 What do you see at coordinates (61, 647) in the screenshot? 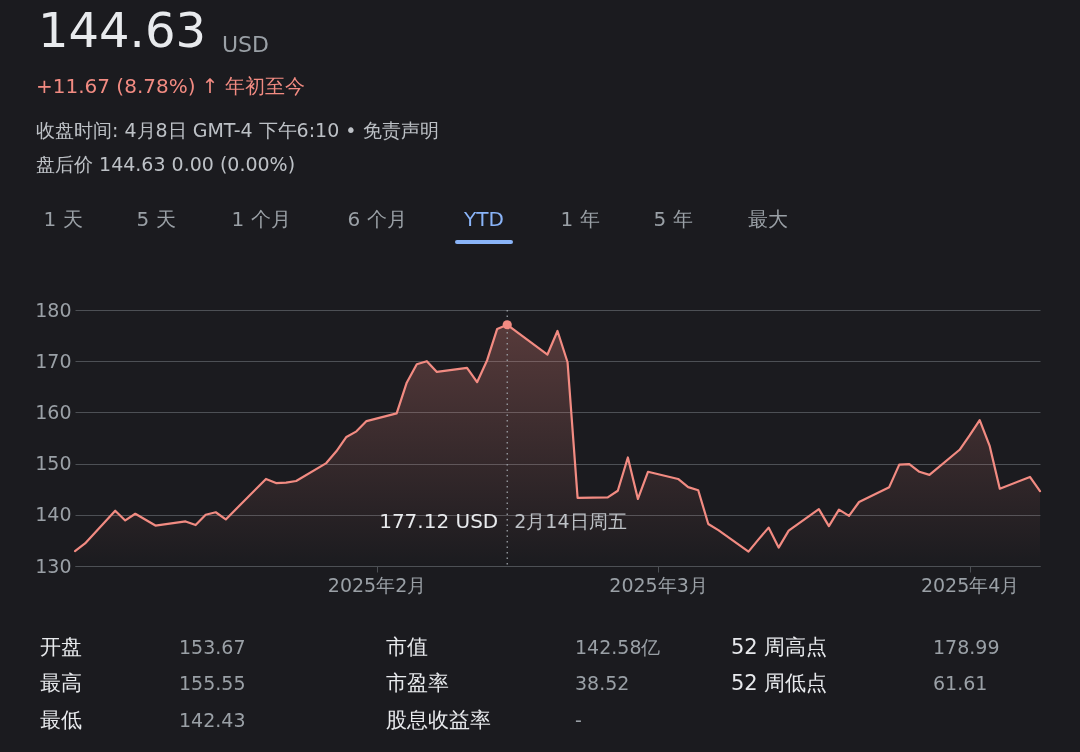
I see `text: 开盘` at bounding box center [61, 647].